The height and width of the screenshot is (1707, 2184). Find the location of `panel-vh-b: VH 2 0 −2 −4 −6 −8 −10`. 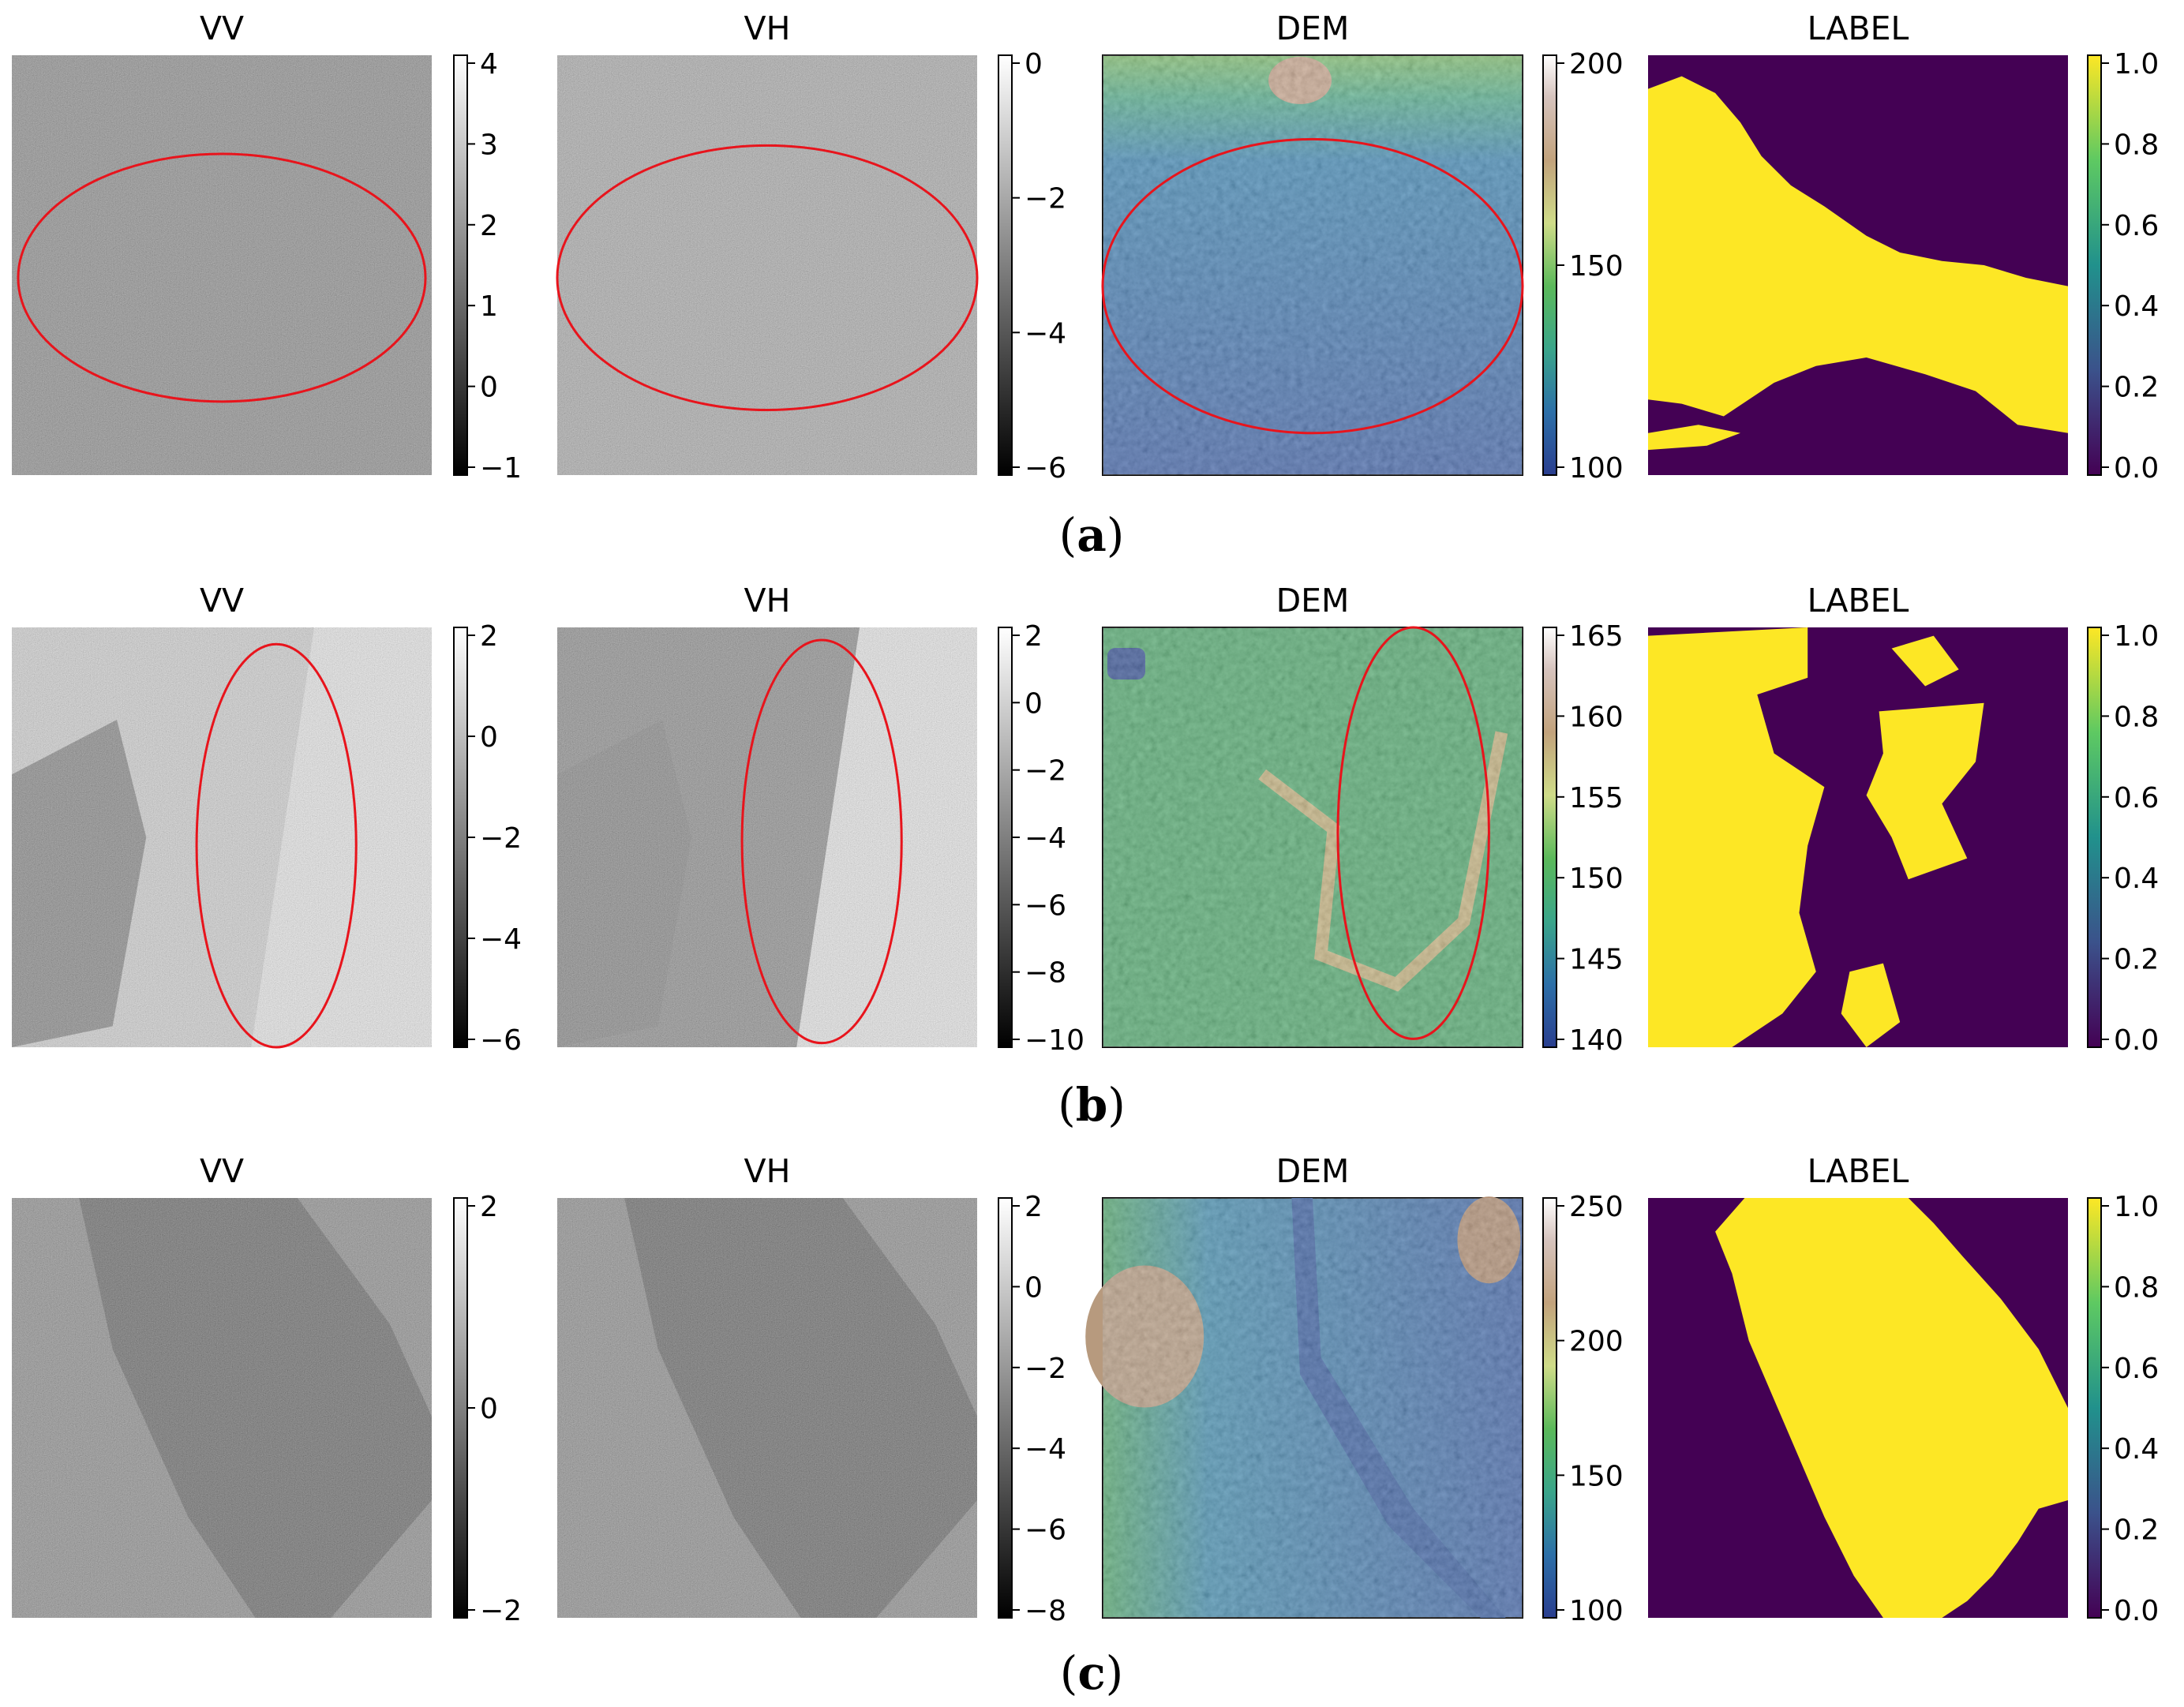

panel-vh-b: VH 2 0 −2 −4 −6 −8 −10 is located at coordinates (821, 819).